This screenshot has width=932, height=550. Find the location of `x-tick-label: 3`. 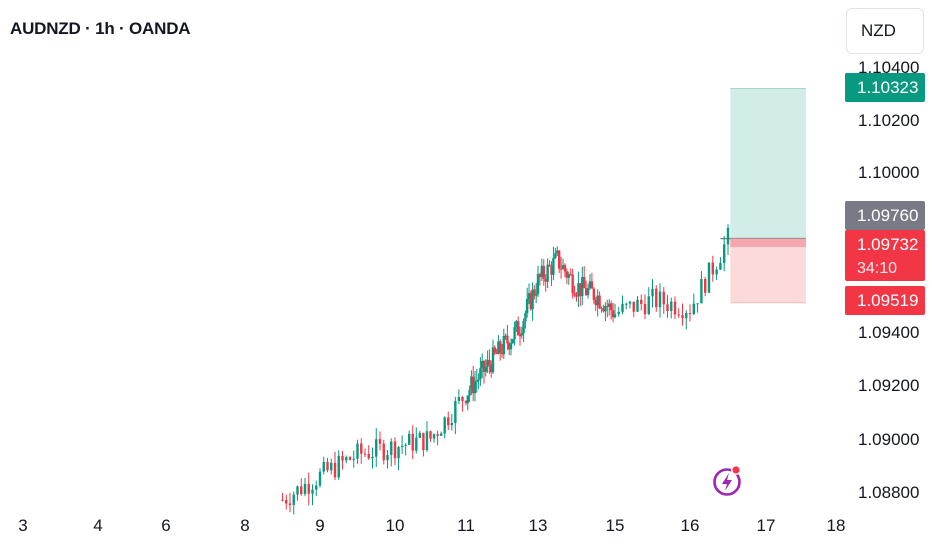

x-tick-label: 3 is located at coordinates (23, 525).